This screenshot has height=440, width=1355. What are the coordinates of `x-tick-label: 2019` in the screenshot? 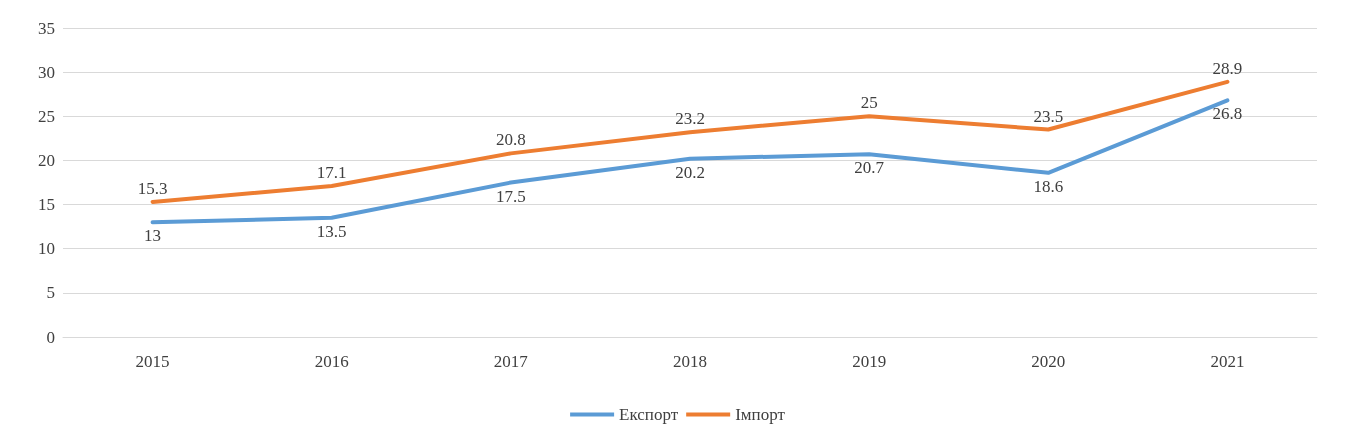 It's located at (869, 361).